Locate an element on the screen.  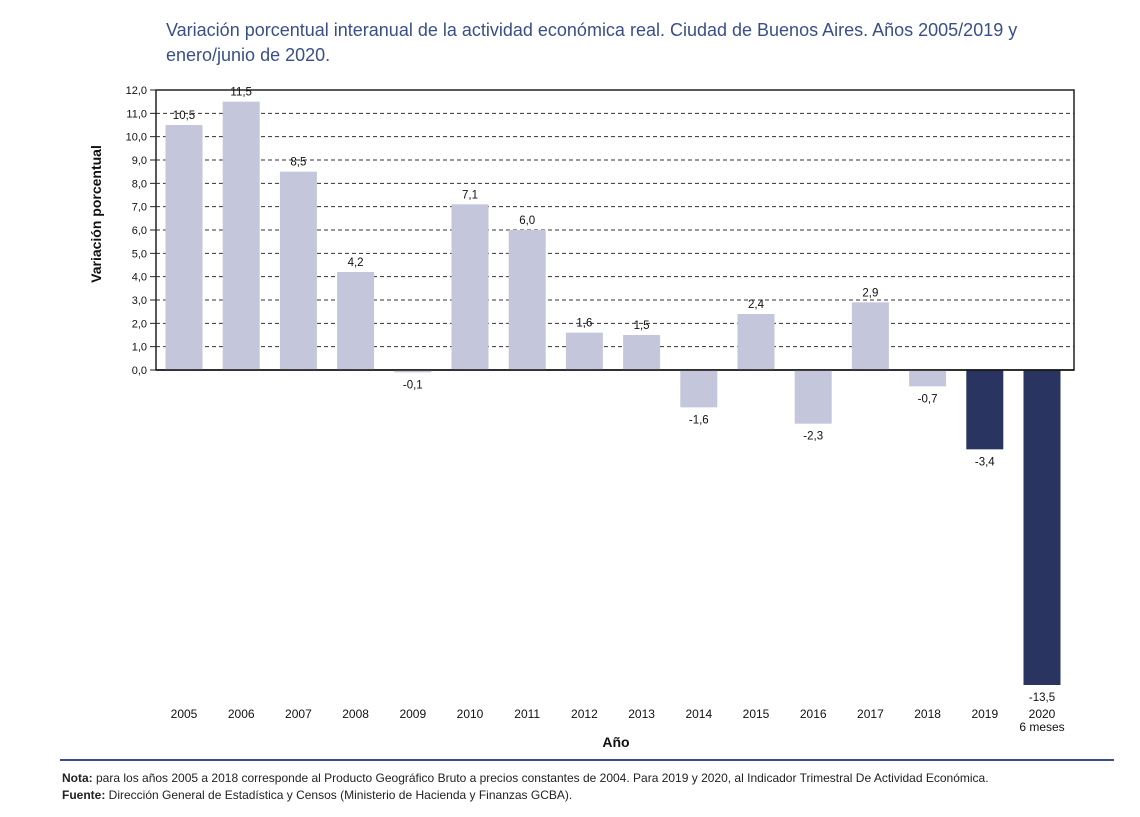
y-tick-label: 3,0 is located at coordinates (139, 301).